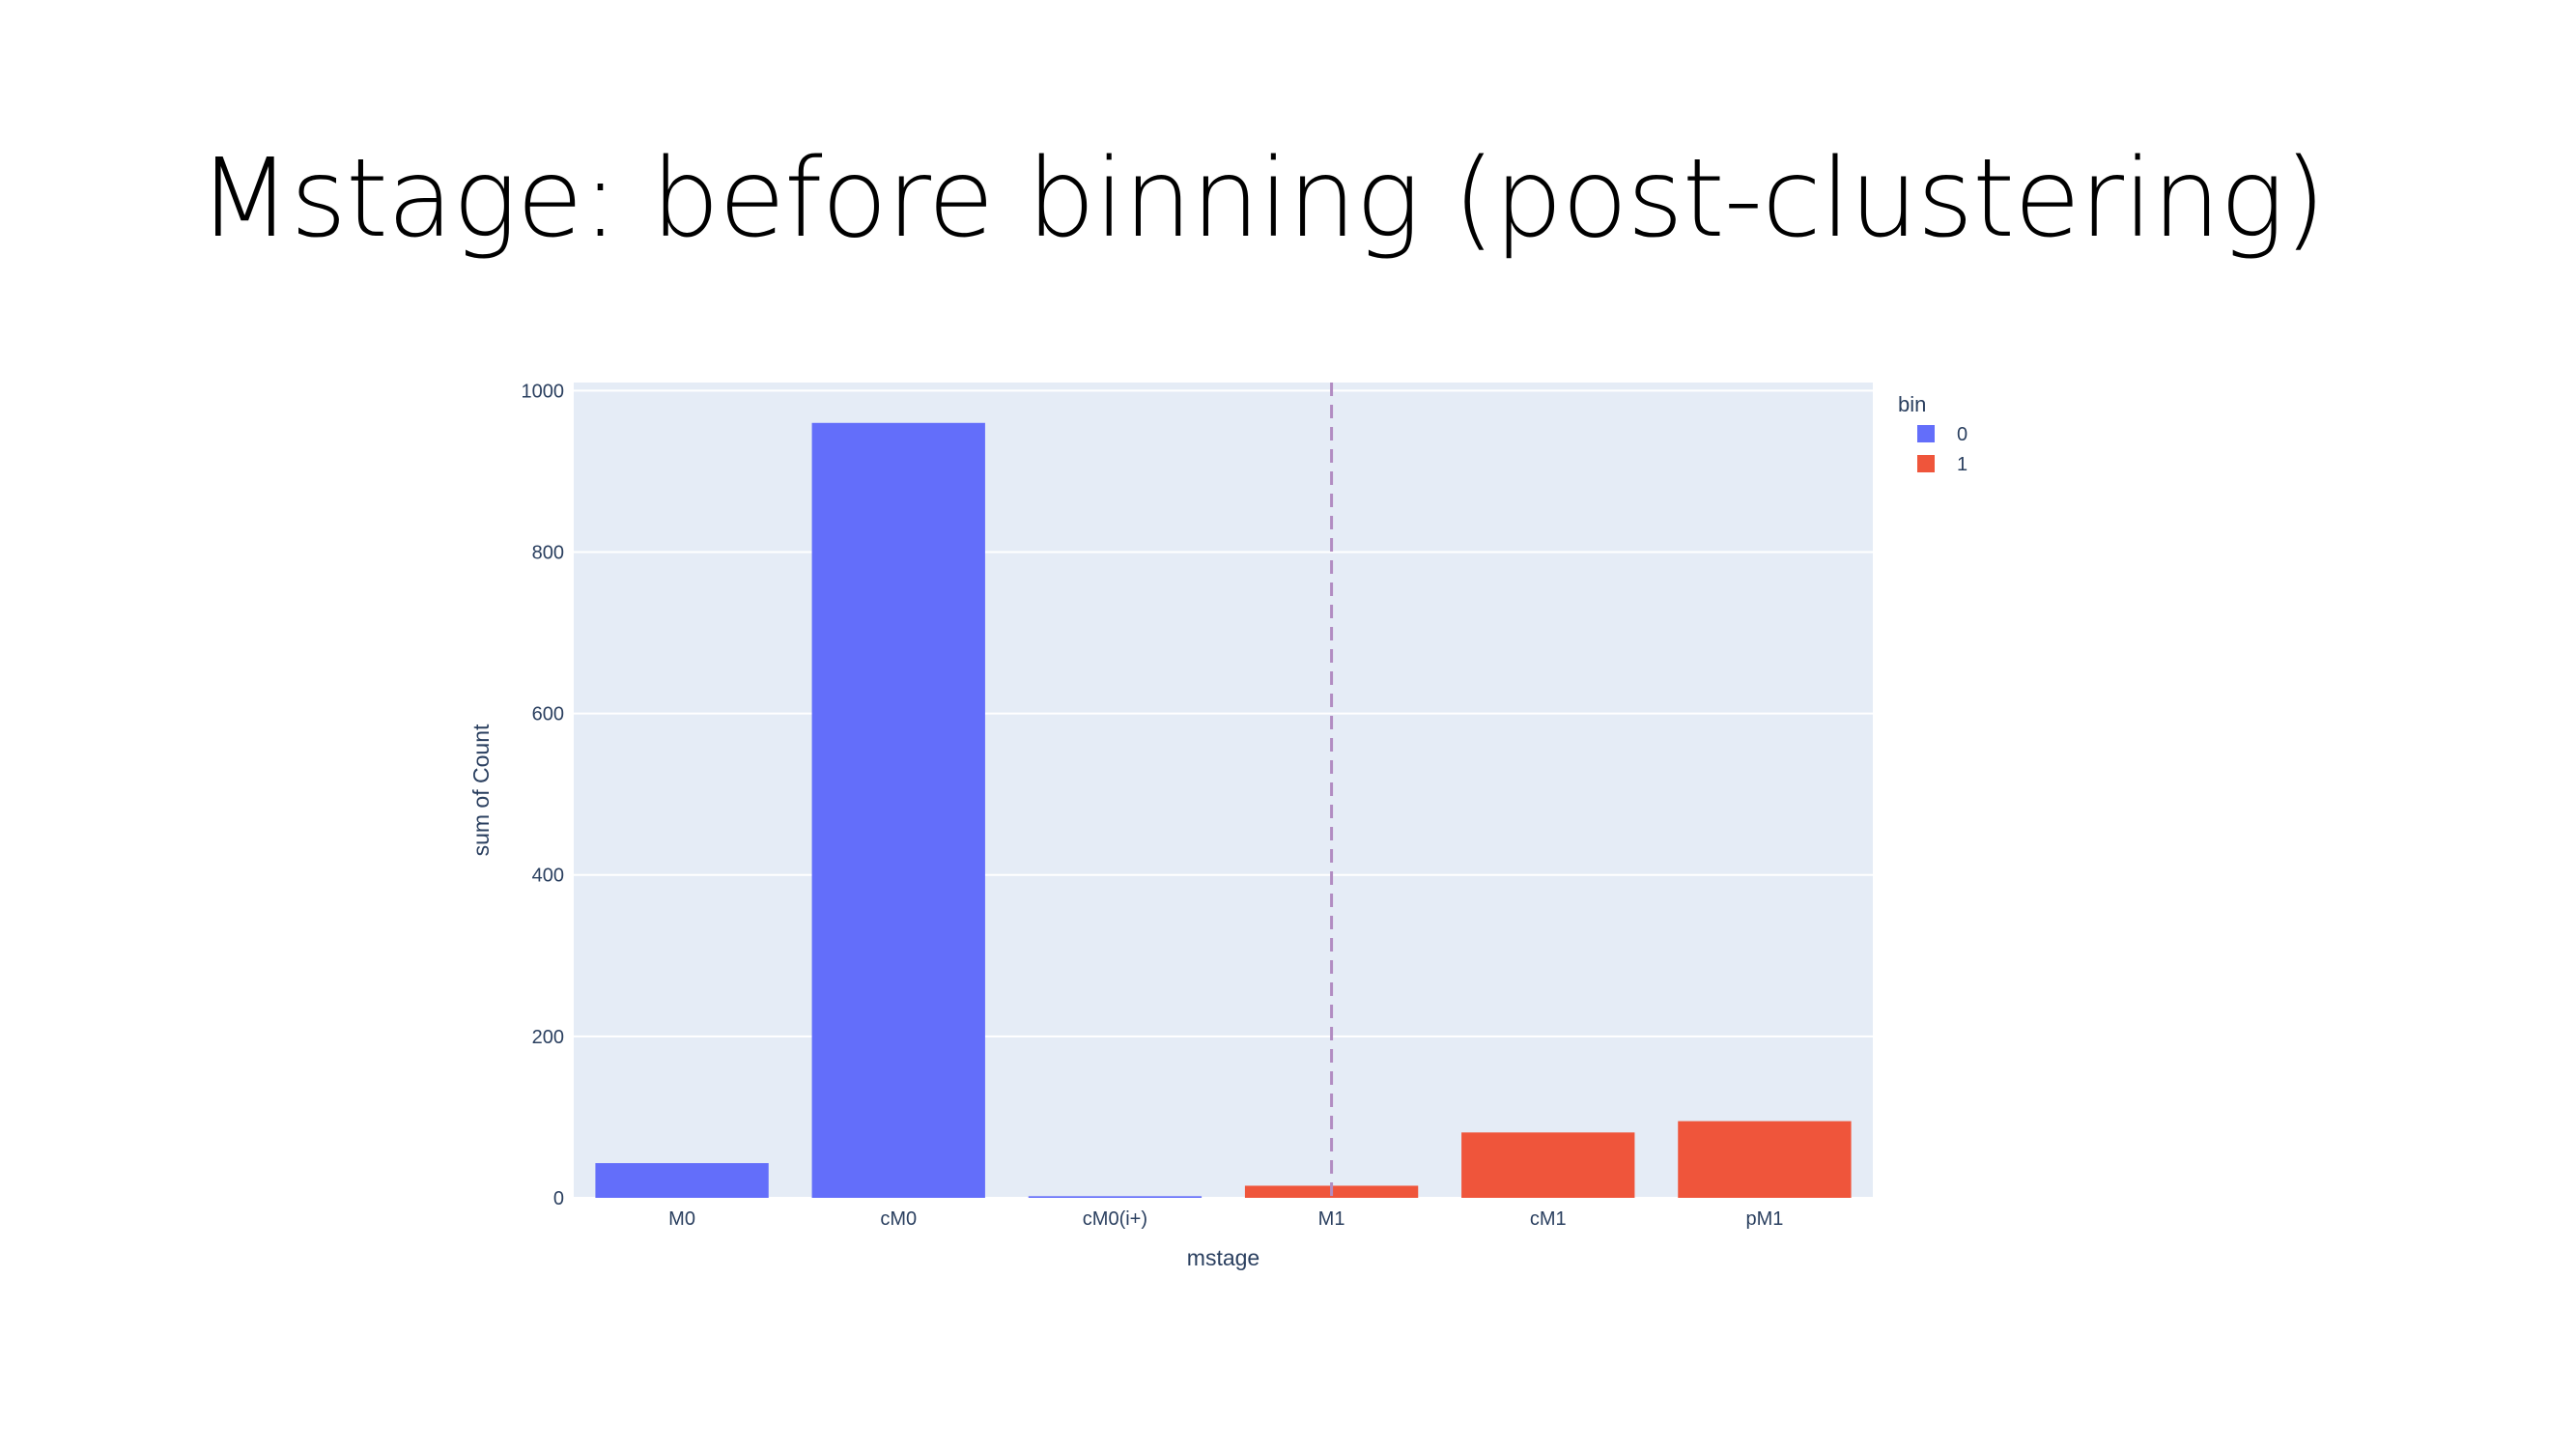 The width and height of the screenshot is (2576, 1449). Describe the element at coordinates (548, 1037) in the screenshot. I see `y-tick-label: 200` at that location.